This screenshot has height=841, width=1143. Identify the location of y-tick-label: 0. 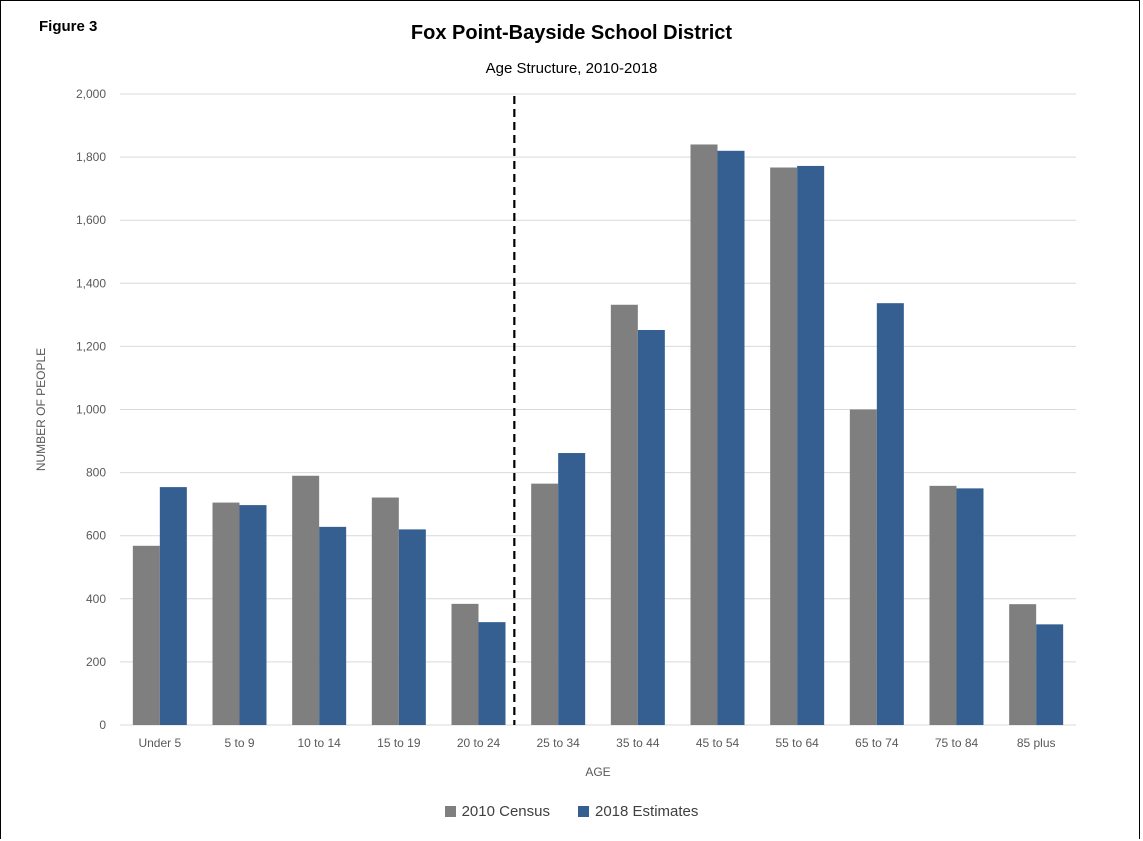
(102, 725).